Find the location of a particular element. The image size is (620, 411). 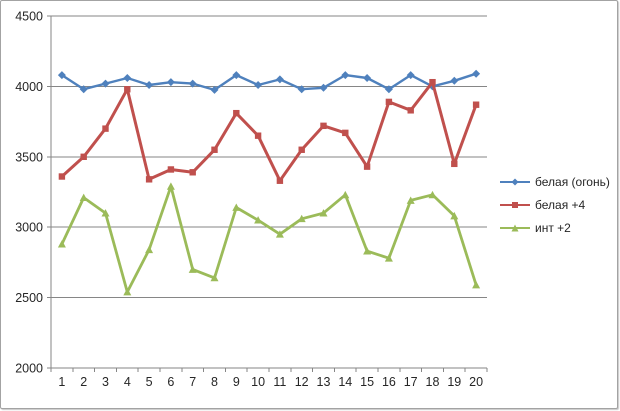

x-axis-tick-label: 3 is located at coordinates (105, 382).